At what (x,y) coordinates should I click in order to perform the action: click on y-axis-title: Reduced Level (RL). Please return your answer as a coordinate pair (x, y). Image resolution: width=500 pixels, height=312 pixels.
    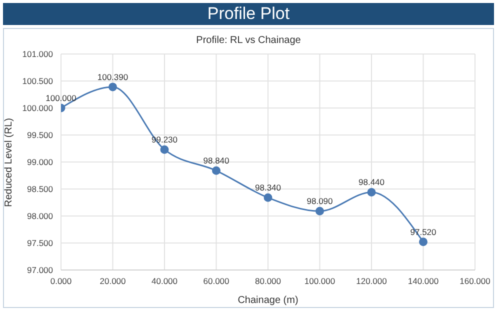
    Looking at the image, I should click on (9, 162).